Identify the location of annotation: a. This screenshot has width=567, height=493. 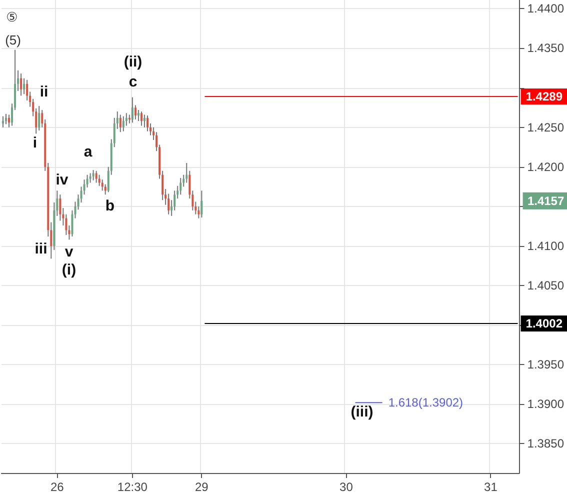
(88, 152).